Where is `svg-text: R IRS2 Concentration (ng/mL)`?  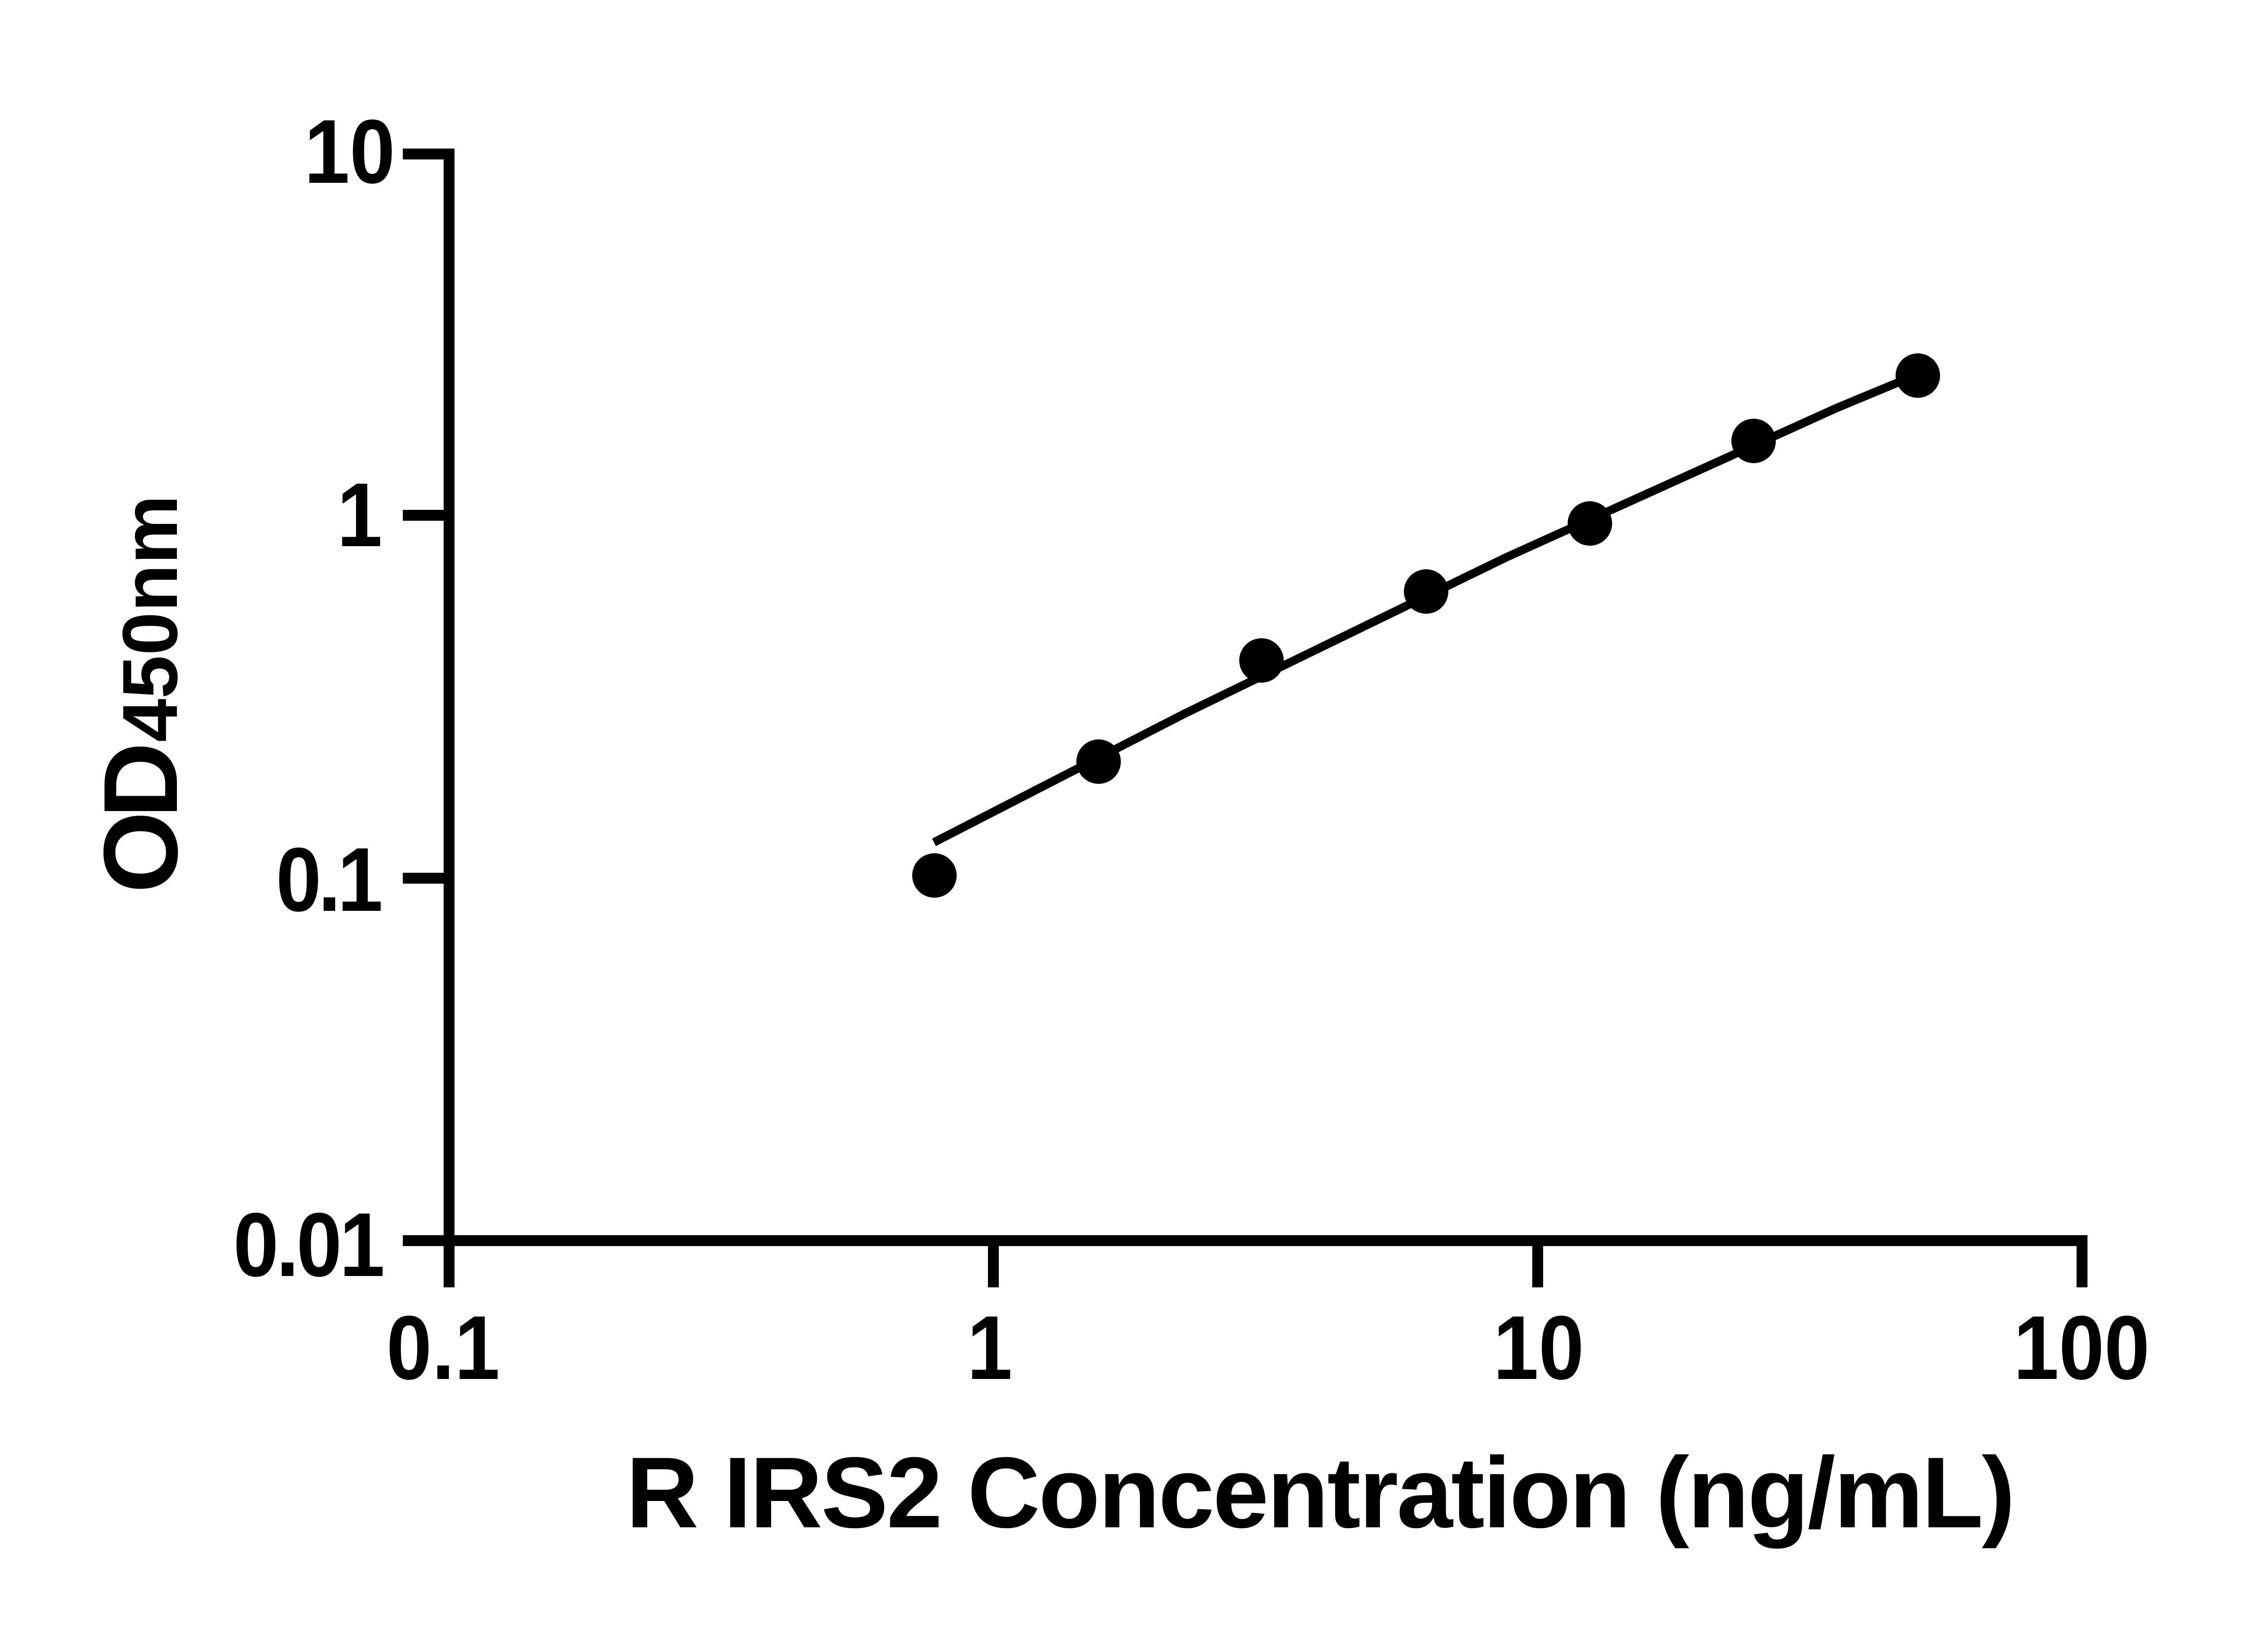
svg-text: R IRS2 Concentration (ng/mL) is located at coordinates (1320, 1493).